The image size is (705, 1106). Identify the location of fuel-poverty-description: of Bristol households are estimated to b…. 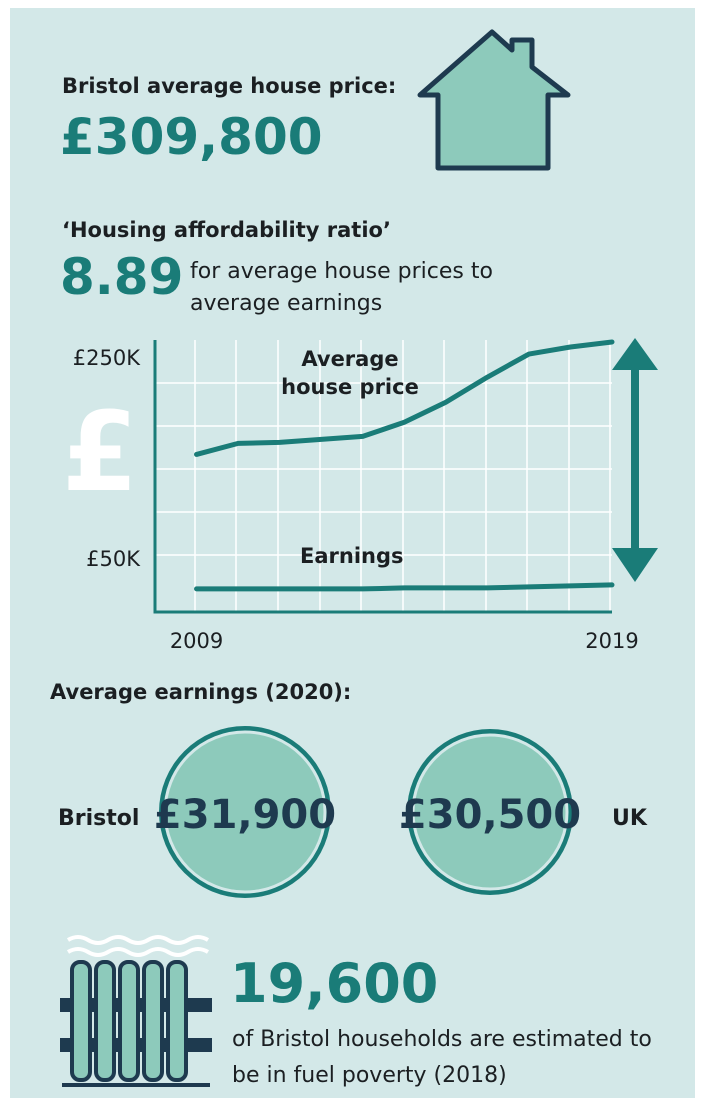
(442, 1057).